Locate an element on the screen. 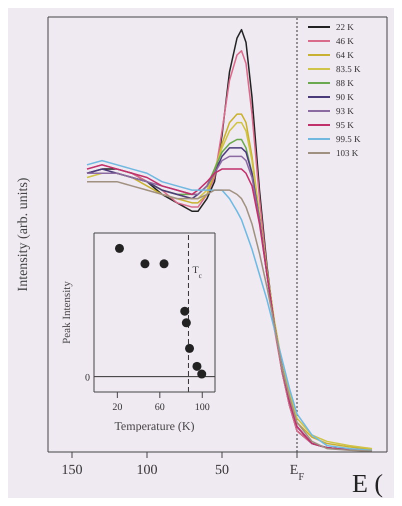 The height and width of the screenshot is (506, 402). ref-line-label: T$_{c}$ is located at coordinates (197, 272).